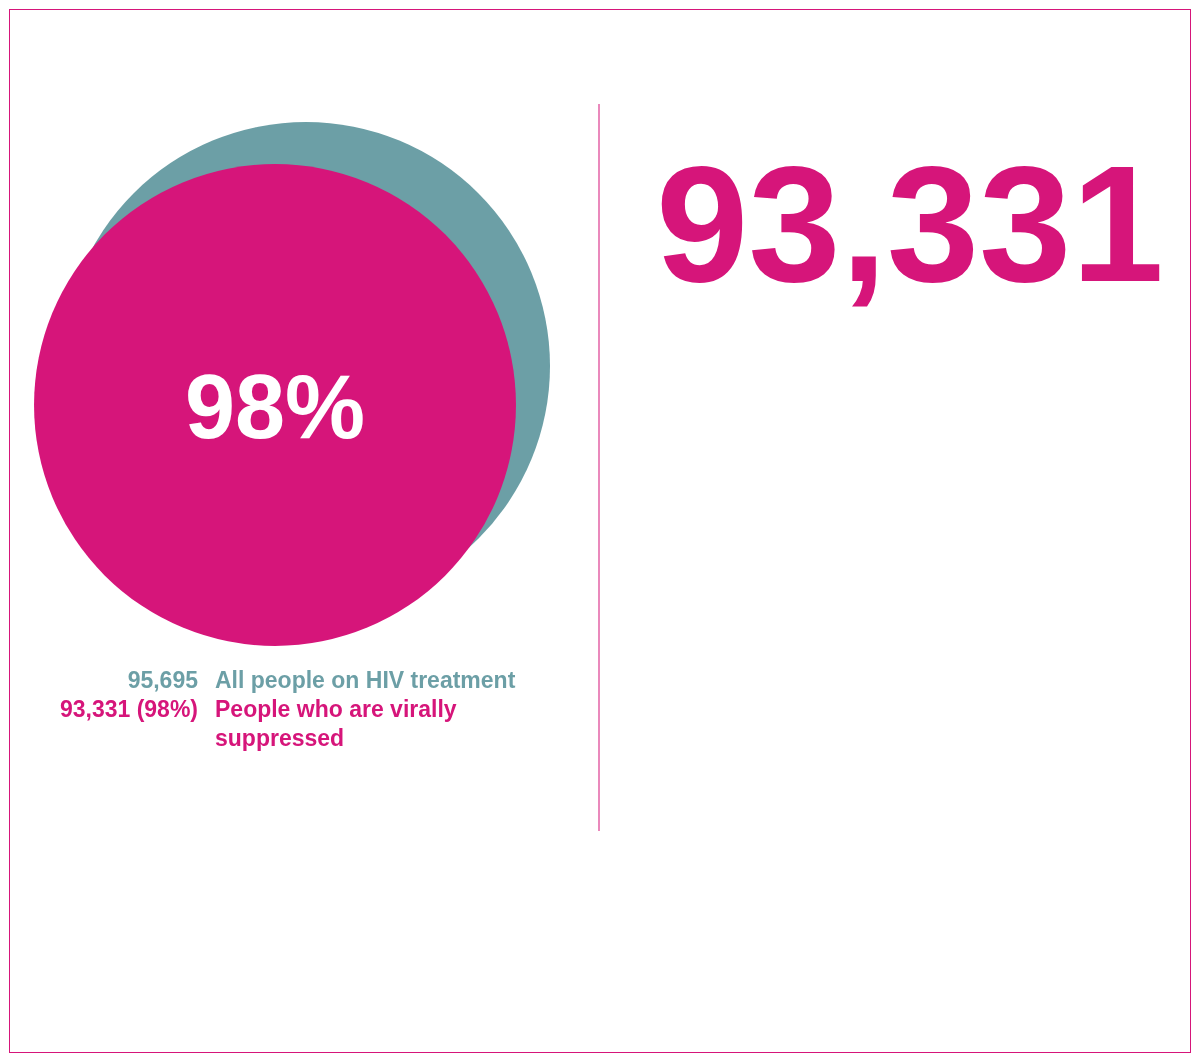  Describe the element at coordinates (163, 680) in the screenshot. I see `data-label: 95,695` at that location.